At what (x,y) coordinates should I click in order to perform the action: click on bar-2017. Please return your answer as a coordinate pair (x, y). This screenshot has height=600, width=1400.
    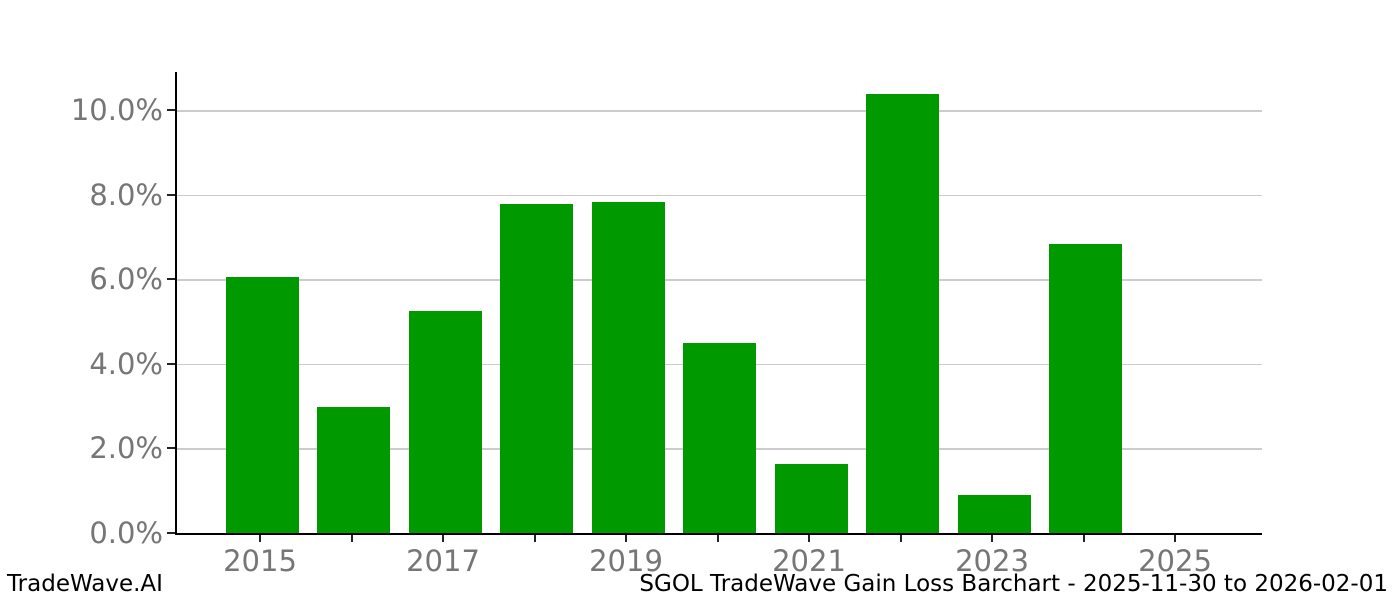
    Looking at the image, I should click on (445, 421).